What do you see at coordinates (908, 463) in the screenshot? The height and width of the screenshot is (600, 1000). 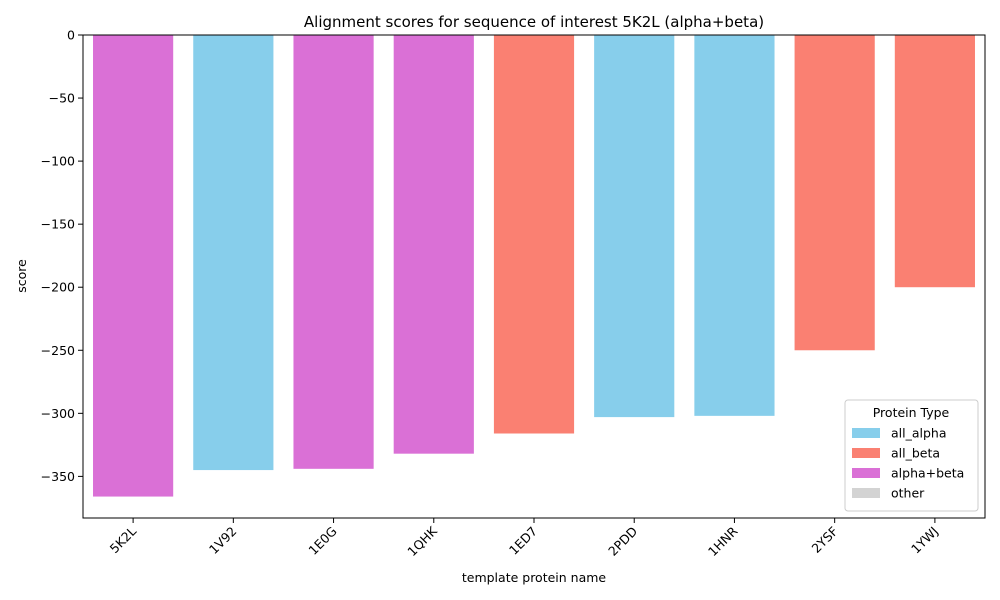 I see `legend-entries: all_alpha all_beta alpha+beta other` at bounding box center [908, 463].